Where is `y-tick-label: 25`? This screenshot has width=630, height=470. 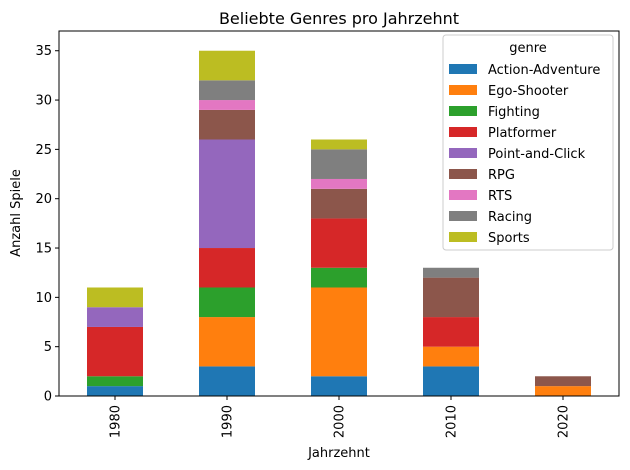 y-tick-label: 25 is located at coordinates (43, 150).